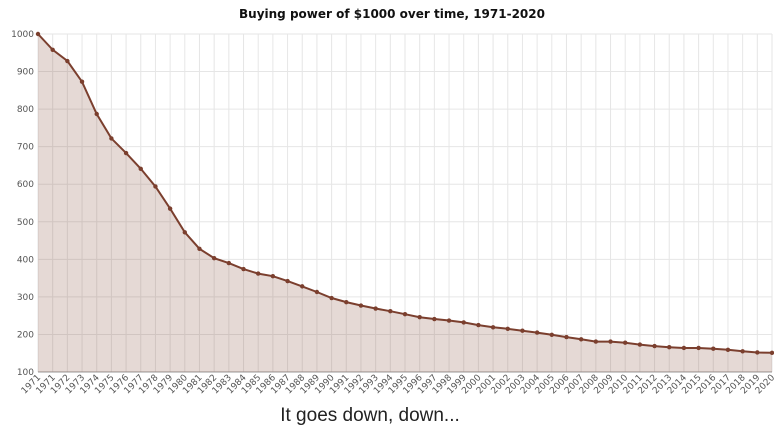  I want to click on y-tick-label: 700, so click(25, 148).